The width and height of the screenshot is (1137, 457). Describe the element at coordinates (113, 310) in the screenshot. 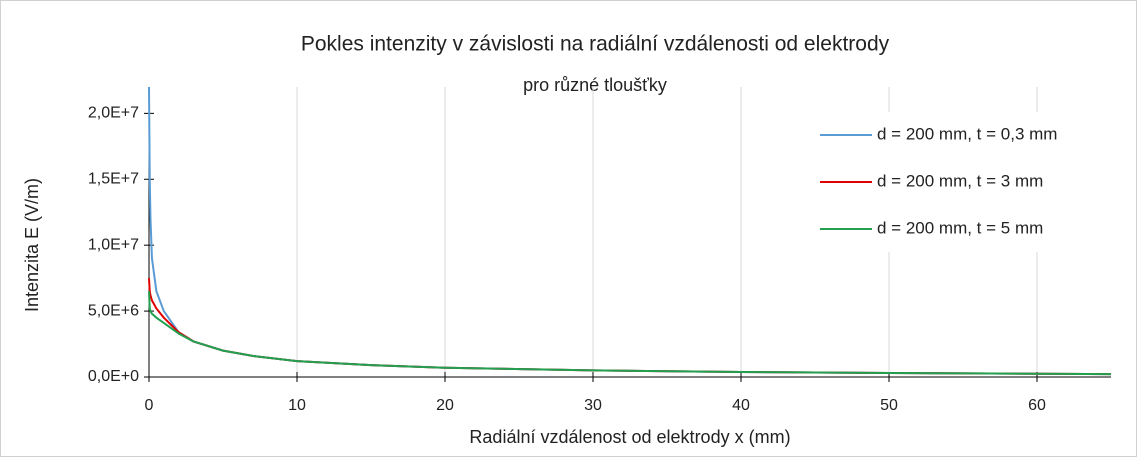

I see `y-tick-label: 5,0E+6` at that location.